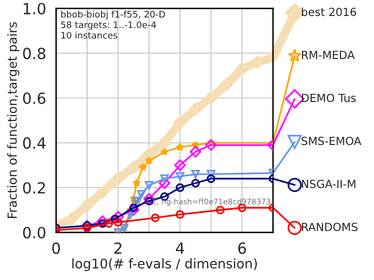  What do you see at coordinates (34, 54) in the screenshot?
I see `y-tick-label: 0.8` at bounding box center [34, 54].